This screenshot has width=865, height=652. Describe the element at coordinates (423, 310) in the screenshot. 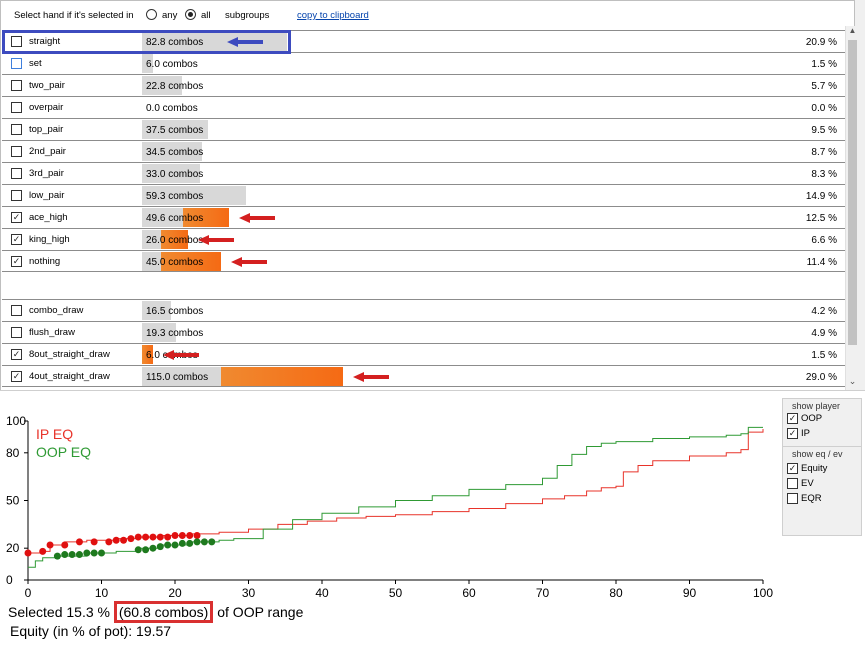

I see `row-combo_draw: combo_draw 16.5 combos 4.2 %` at that location.